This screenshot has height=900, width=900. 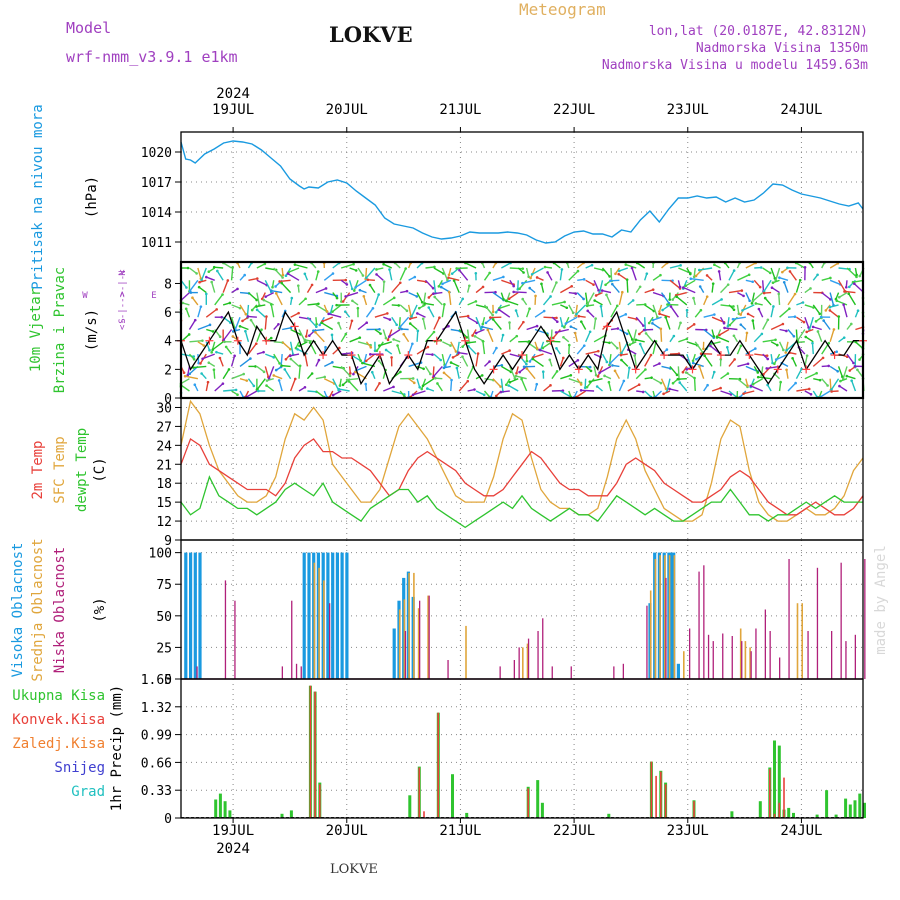 I want to click on compass-north: N, so click(x=123, y=272).